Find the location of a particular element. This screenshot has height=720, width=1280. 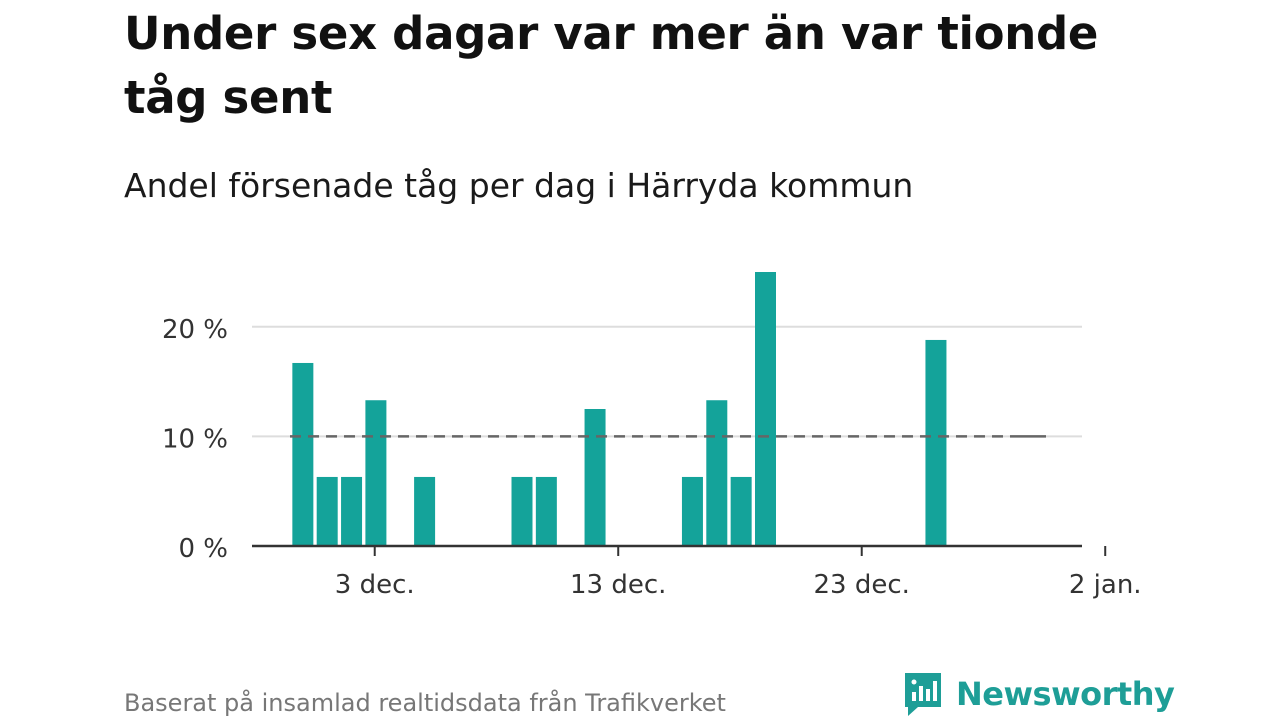

y-tick-label: 0 % is located at coordinates (203, 549).